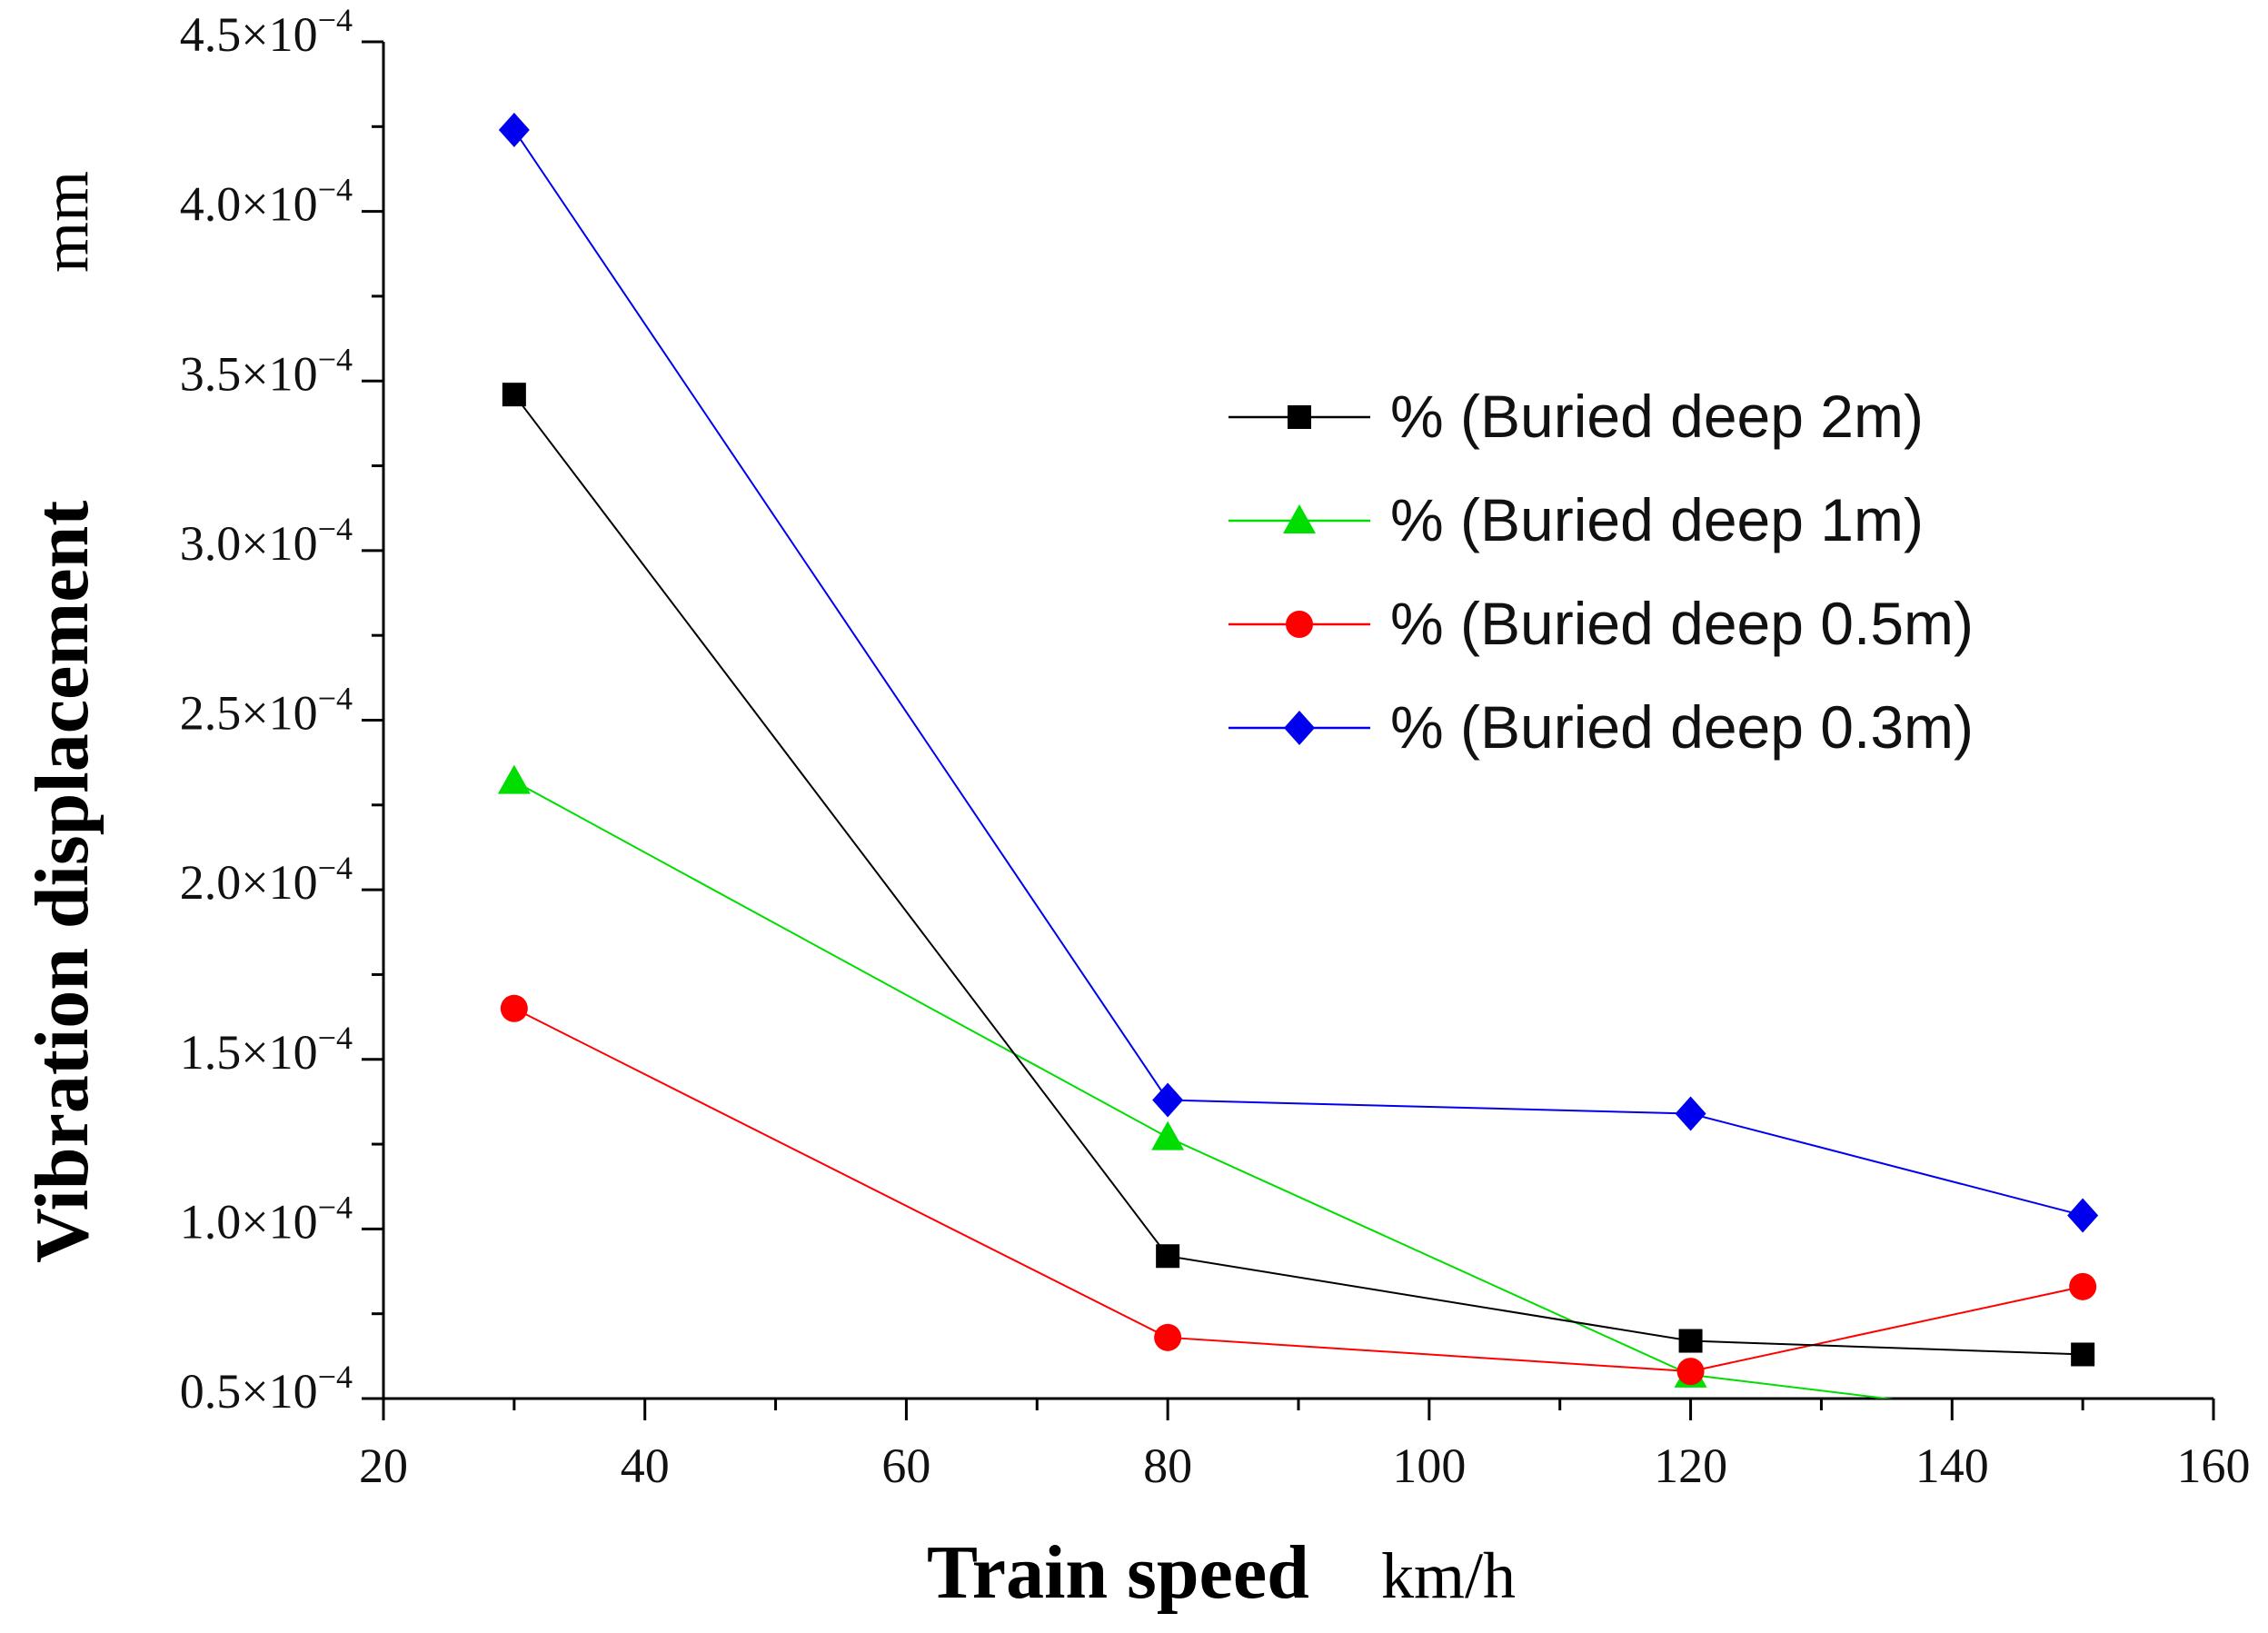  Describe the element at coordinates (65, 222) in the screenshot. I see `y-axis-unit: mm` at that location.